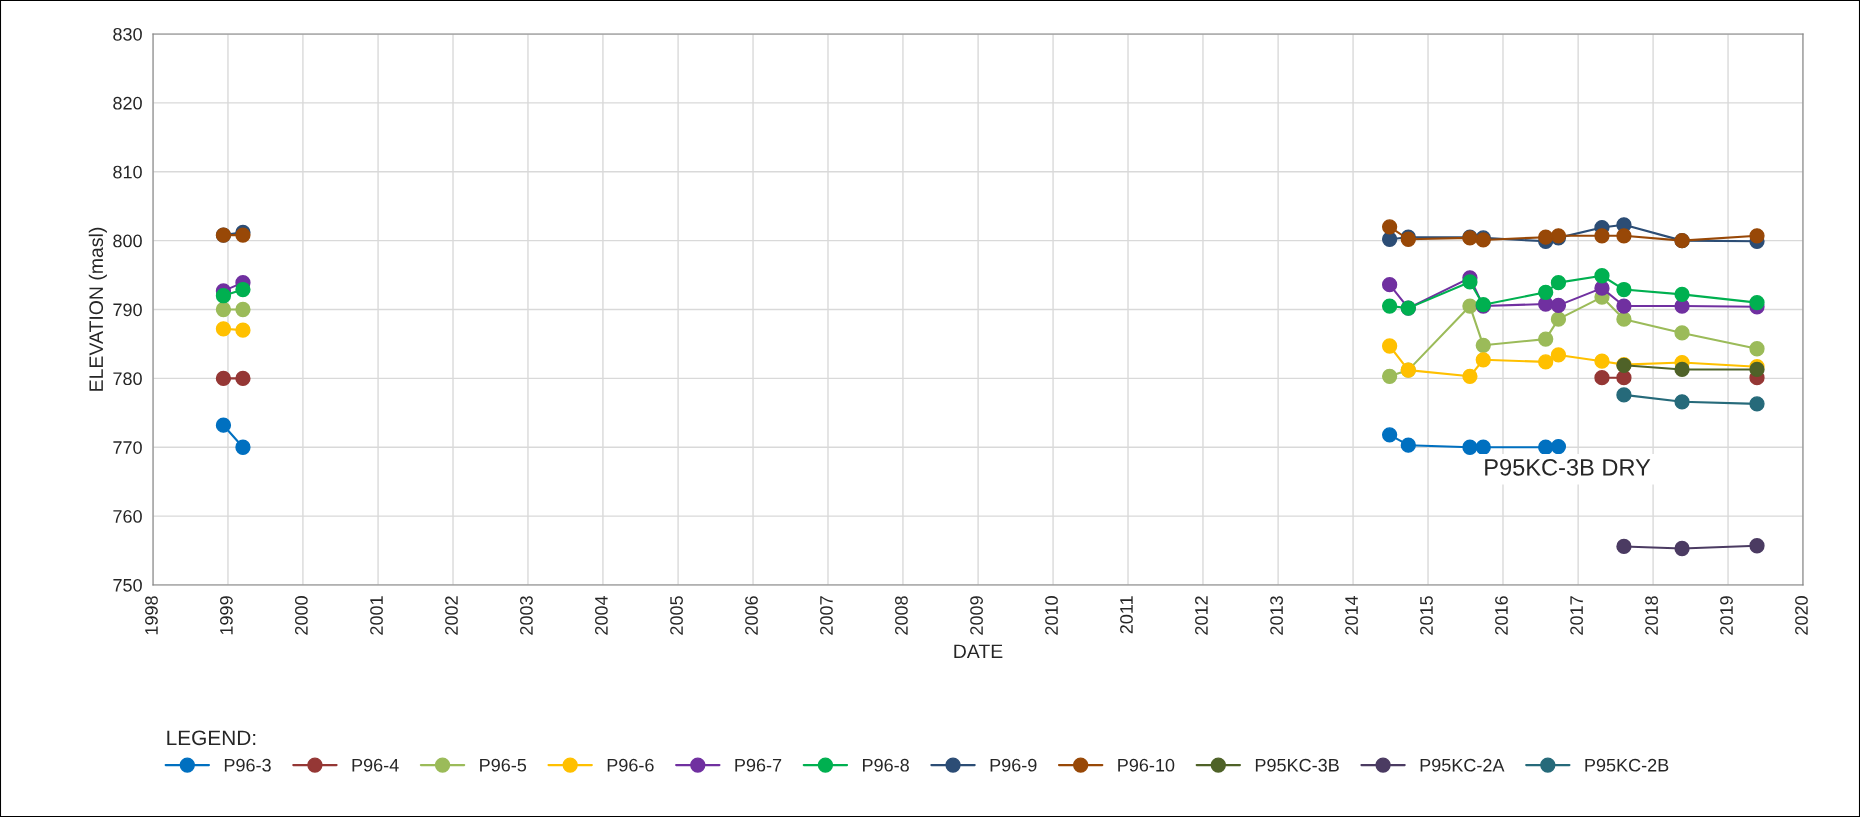 Image resolution: width=1860 pixels, height=817 pixels. Describe the element at coordinates (127, 172) in the screenshot. I see `y-tick-label: 810` at that location.